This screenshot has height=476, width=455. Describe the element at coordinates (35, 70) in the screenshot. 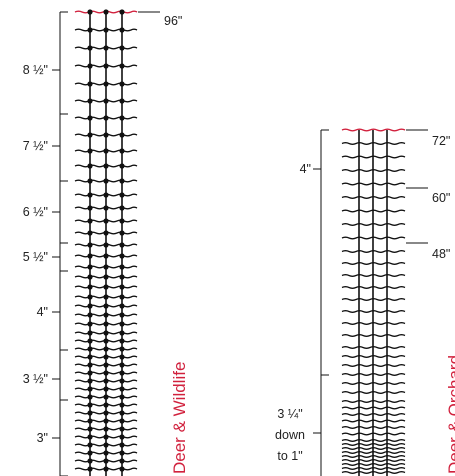

I see `spacing-label-8-half: 8 ½"` at that location.